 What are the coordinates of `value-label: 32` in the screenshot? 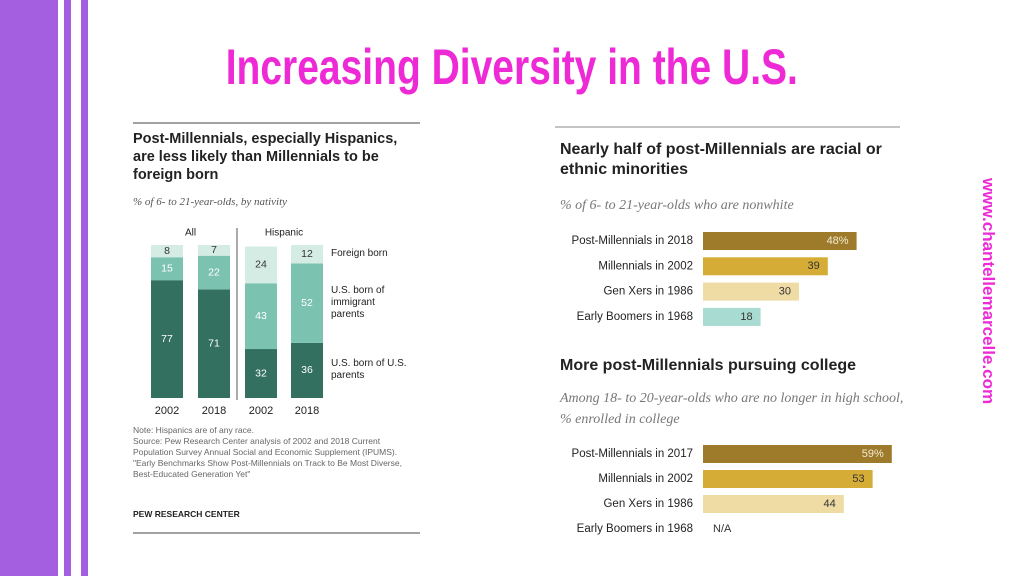 It's located at (261, 373).